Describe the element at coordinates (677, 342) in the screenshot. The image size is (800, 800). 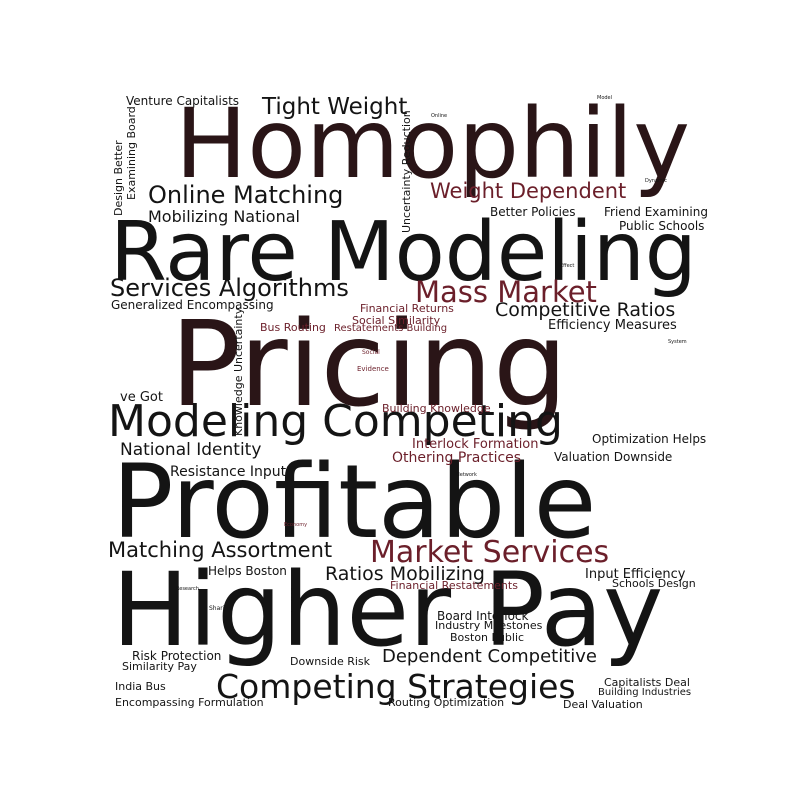
I see `word-system: System` at that location.